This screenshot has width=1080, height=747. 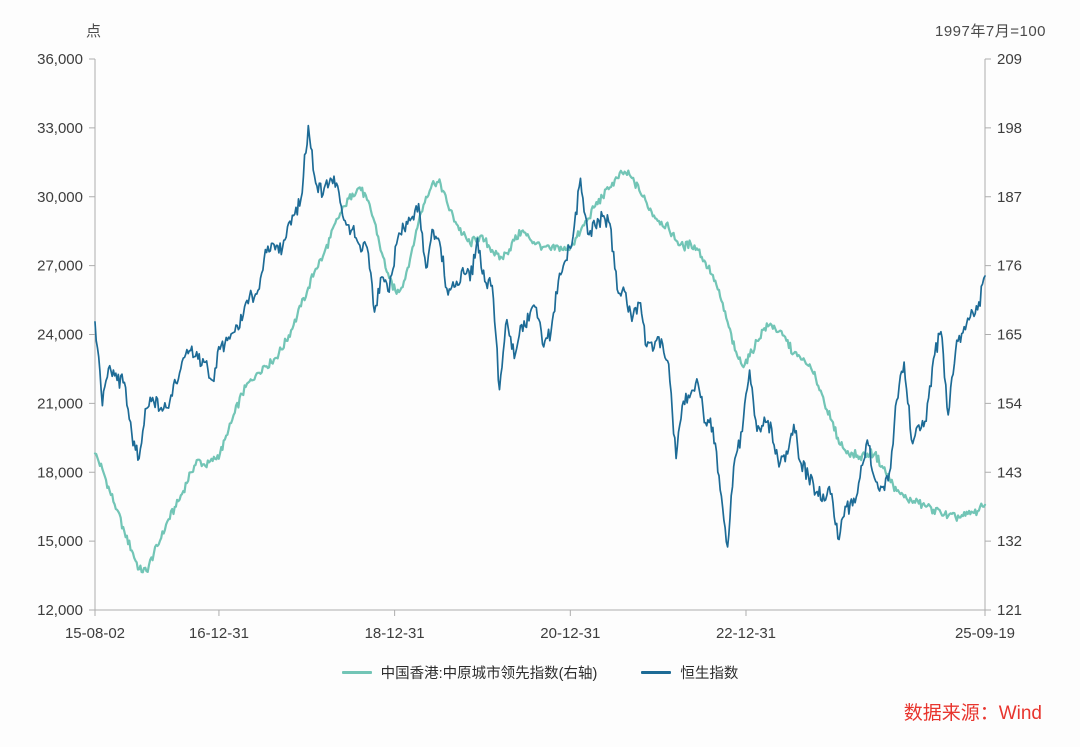 I want to click on right-axis-tick-label: 198, so click(x=1009, y=128).